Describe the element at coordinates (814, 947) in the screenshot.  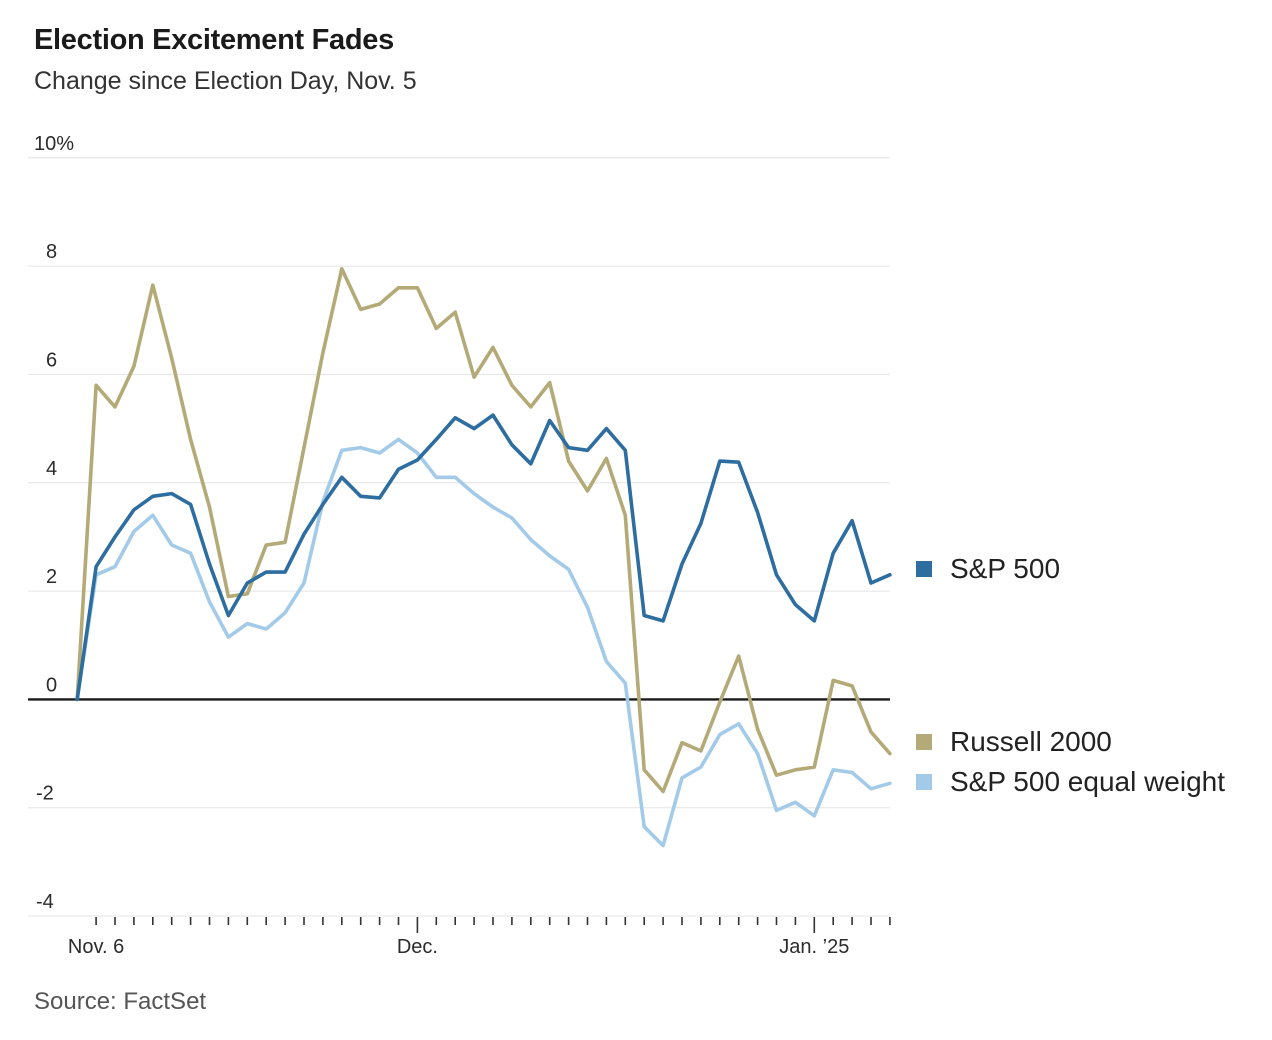
I see `svg-text: Jan. ’25` at that location.